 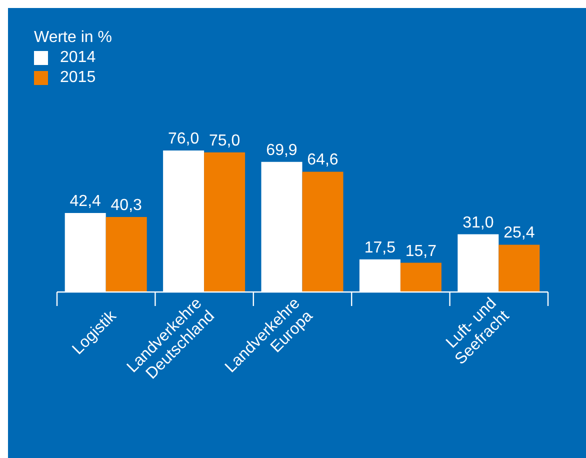 What do you see at coordinates (78, 78) in the screenshot?
I see `legend-label: 2015` at bounding box center [78, 78].